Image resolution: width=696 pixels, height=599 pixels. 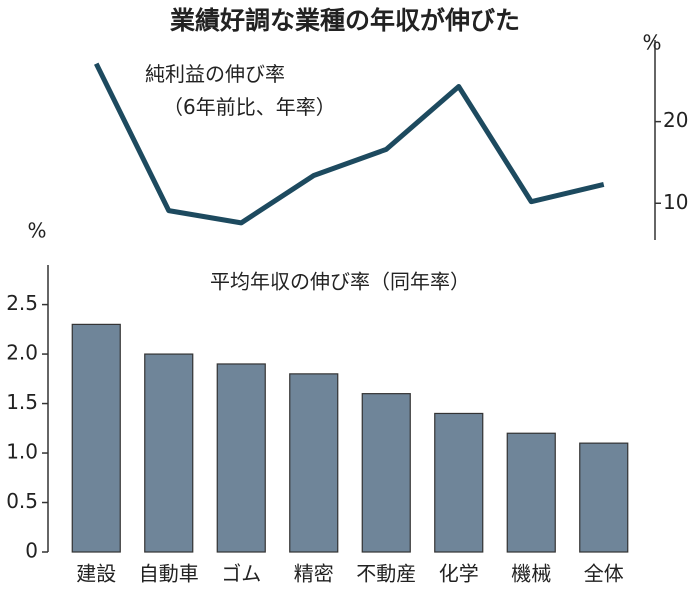 I want to click on series-label: 平均年収の伸び率（同年率）, so click(x=340, y=282).